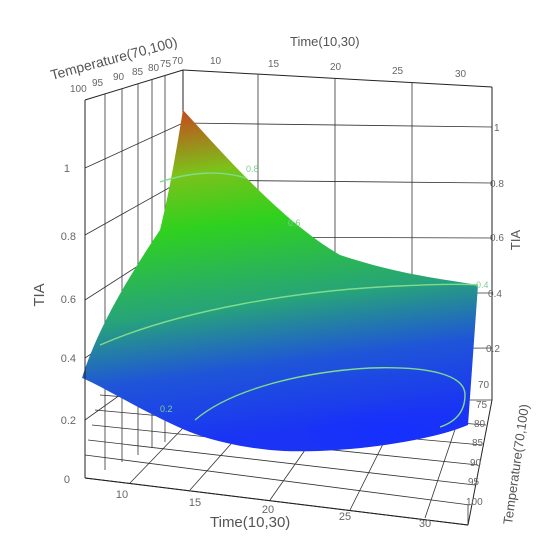  What do you see at coordinates (480, 424) in the screenshot?
I see `y-right-tick-80: 80` at bounding box center [480, 424].